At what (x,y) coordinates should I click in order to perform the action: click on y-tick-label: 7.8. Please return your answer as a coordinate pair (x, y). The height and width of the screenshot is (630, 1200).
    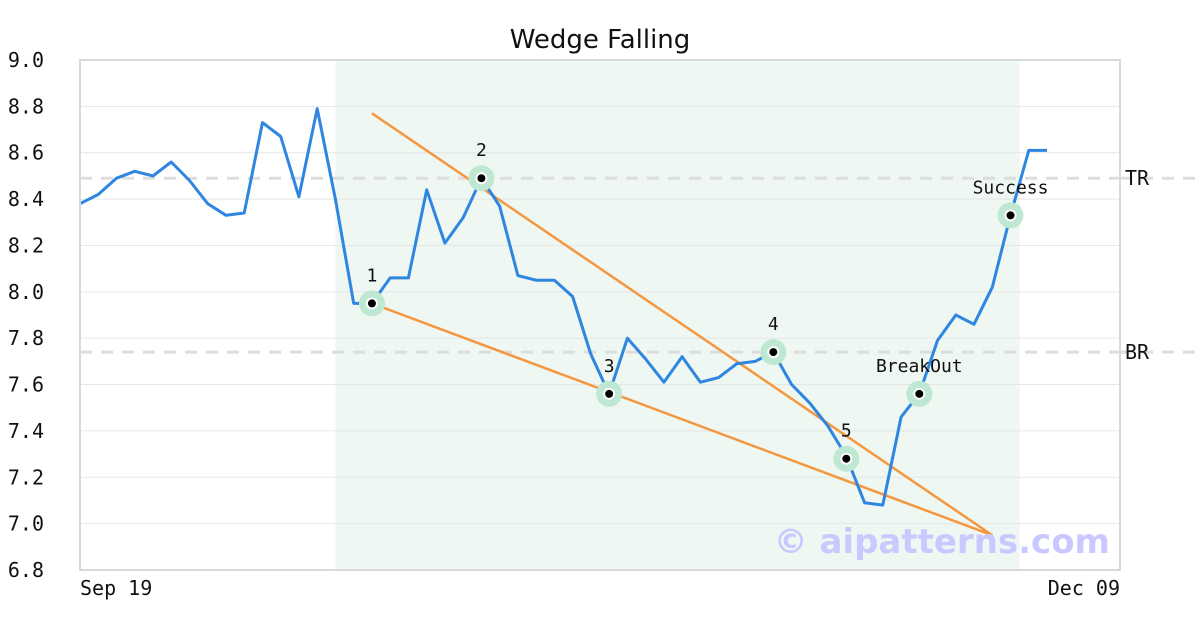
    Looking at the image, I should click on (26, 338).